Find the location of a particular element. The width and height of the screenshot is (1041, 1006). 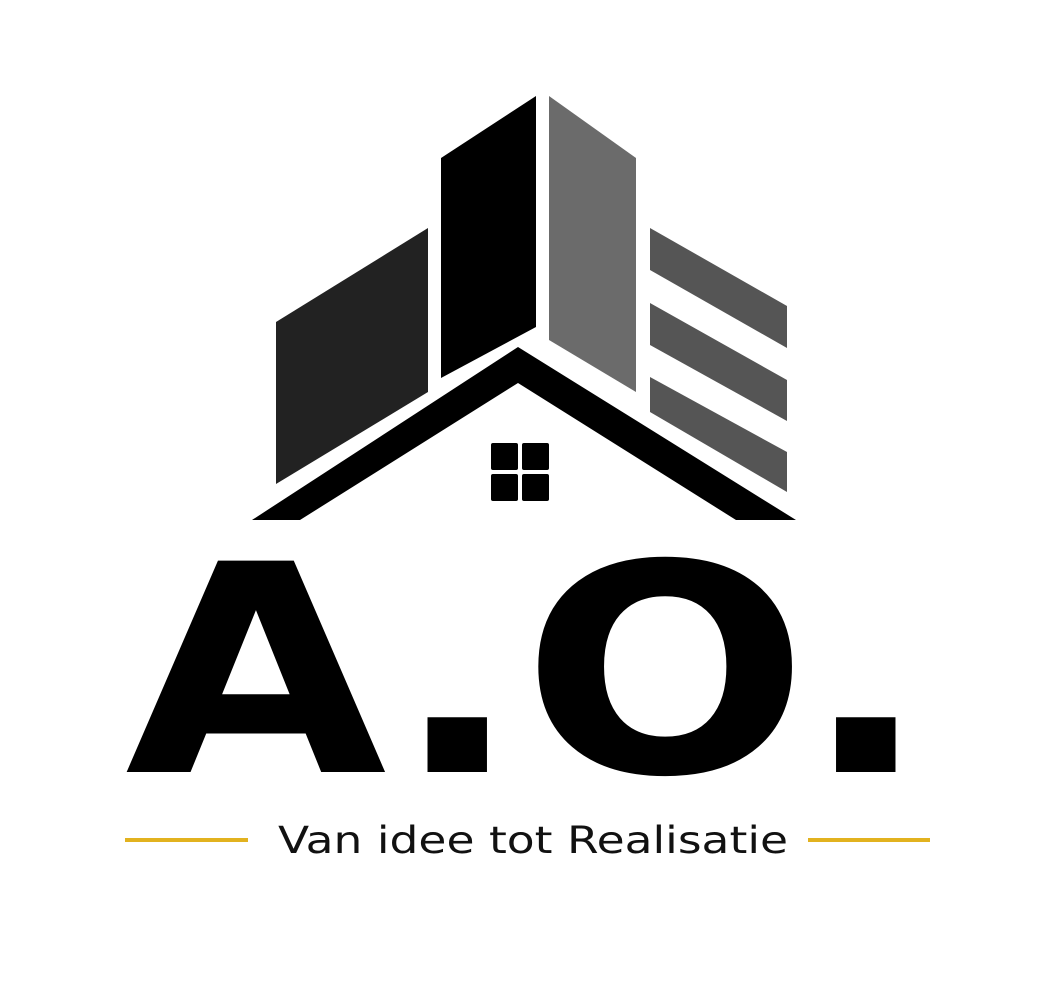

window is located at coordinates (520, 472).